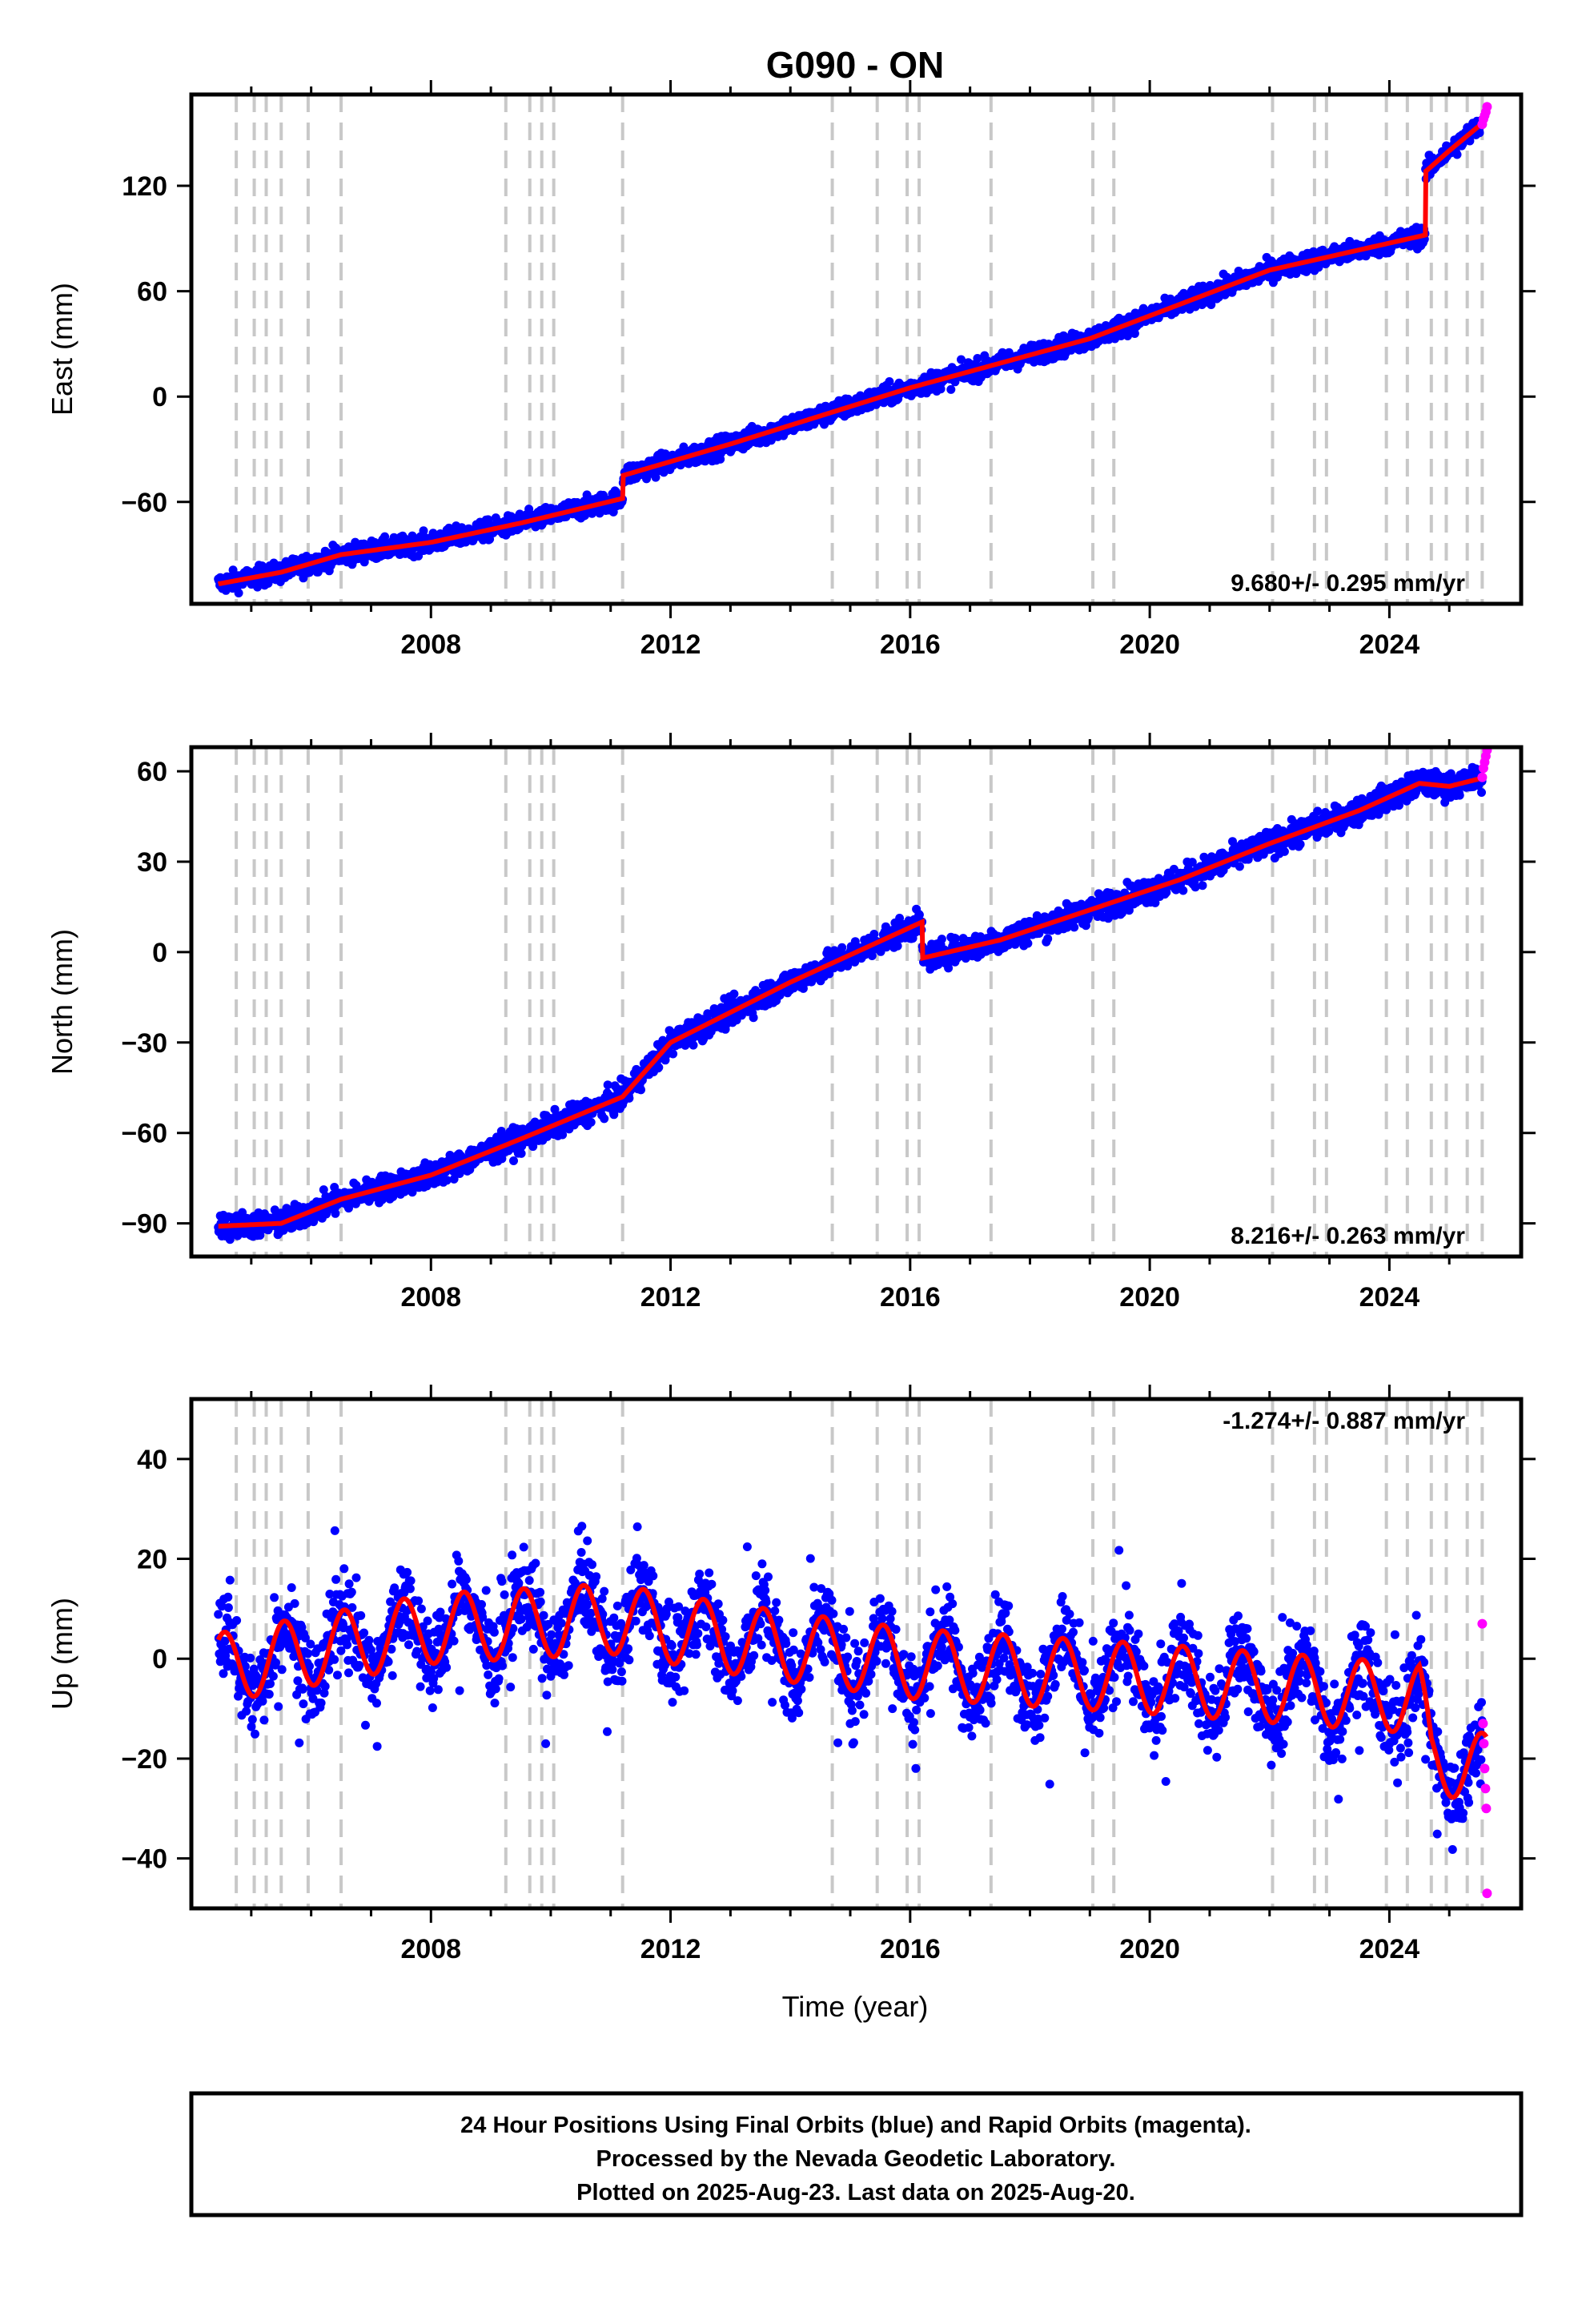 The width and height of the screenshot is (1582, 2324). I want to click on chart-title: G090 - ON, so click(855, 65).